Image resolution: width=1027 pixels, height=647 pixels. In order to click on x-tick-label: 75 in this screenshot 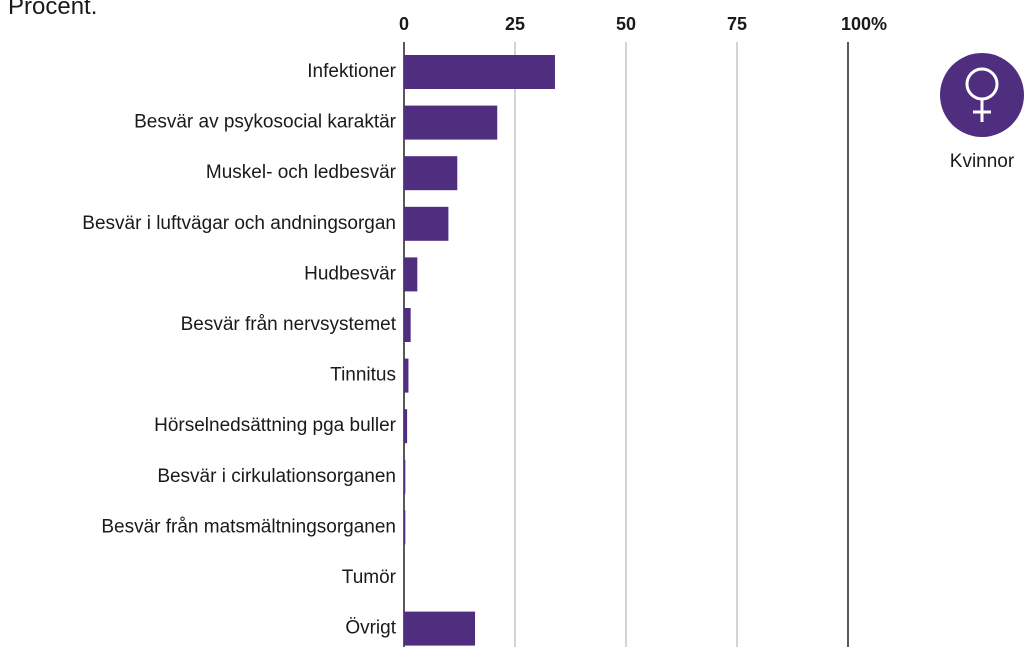, I will do `click(737, 24)`.